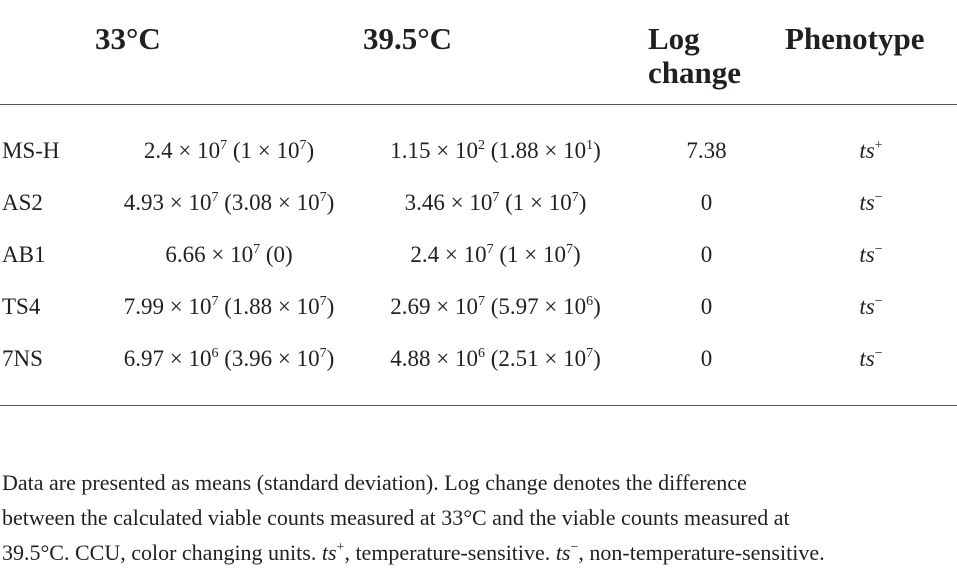  Describe the element at coordinates (481, 145) in the screenshot. I see `superscript: 2` at that location.